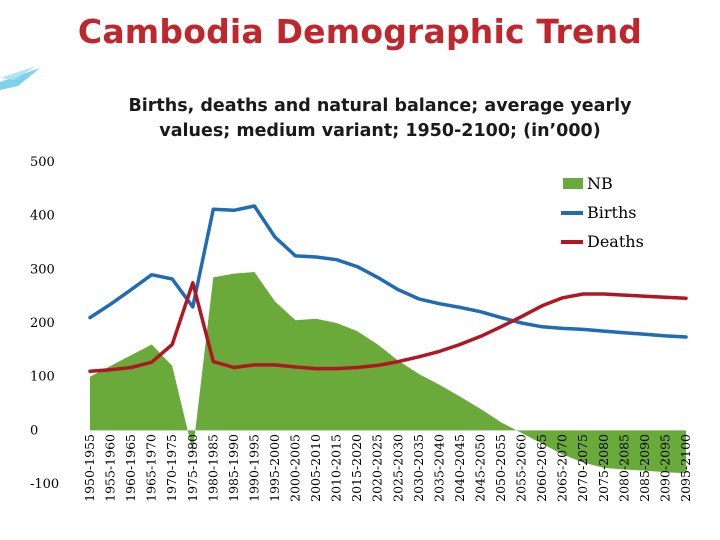 Image resolution: width=720 pixels, height=540 pixels. What do you see at coordinates (171, 468) in the screenshot?
I see `x-tick-label: 1970-1975` at bounding box center [171, 468].